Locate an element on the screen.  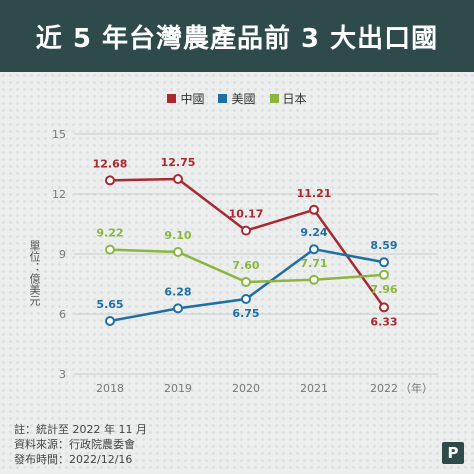
brand-logo: P is located at coordinates (453, 453).